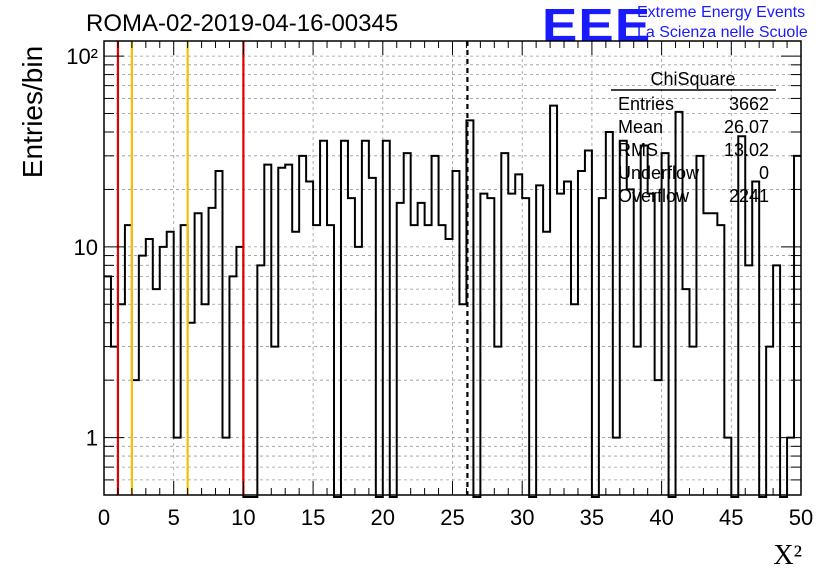  What do you see at coordinates (383, 517) in the screenshot?
I see `x-tick-label: 20` at bounding box center [383, 517].